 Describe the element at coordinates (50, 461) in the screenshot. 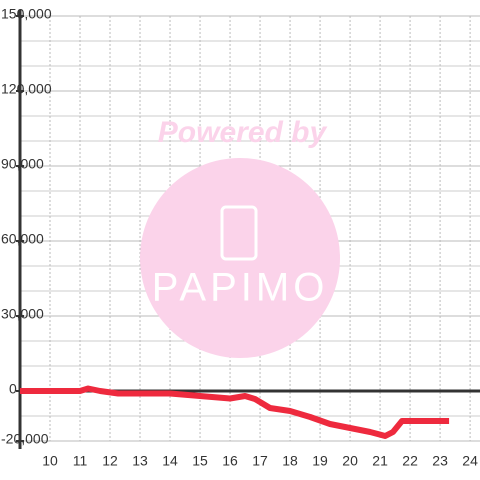

I see `x-tick-label: 10` at that location.